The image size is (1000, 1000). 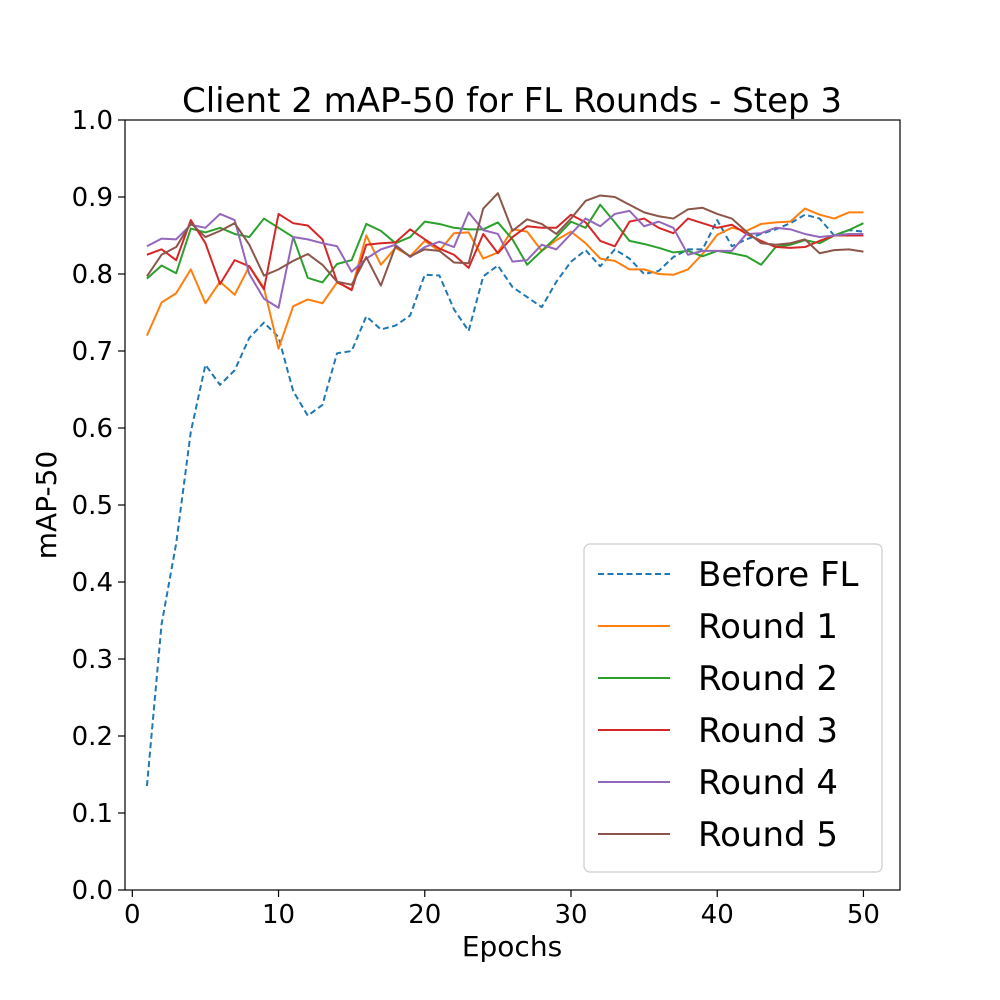 I want to click on x-tick-label: 50, so click(x=863, y=915).